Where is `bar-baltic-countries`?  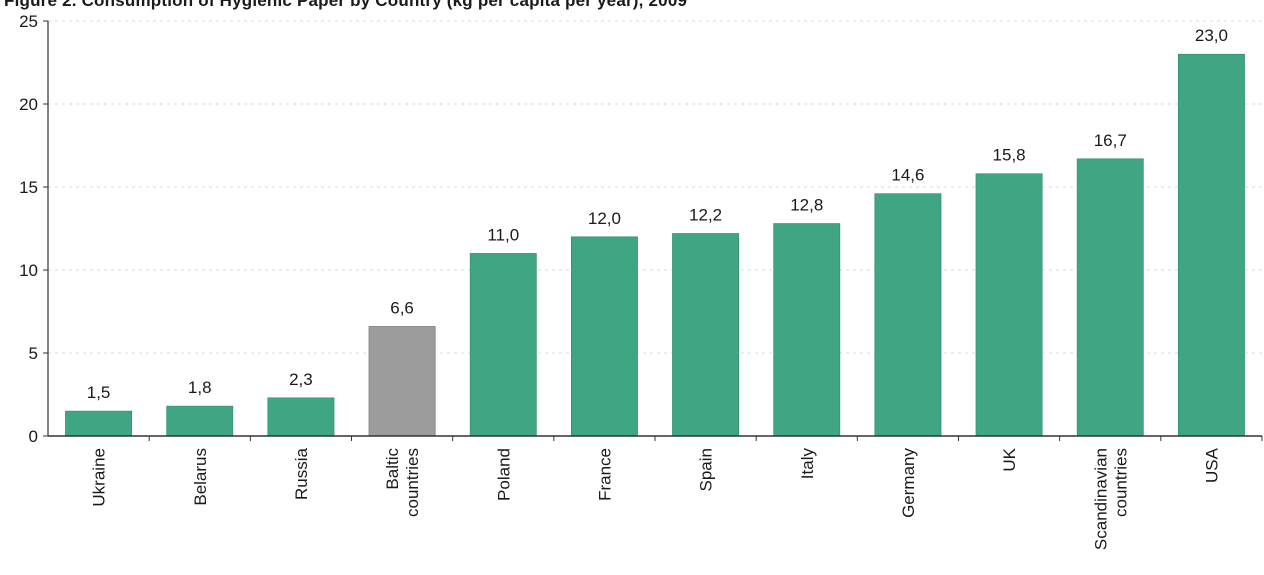 bar-baltic-countries is located at coordinates (402, 381).